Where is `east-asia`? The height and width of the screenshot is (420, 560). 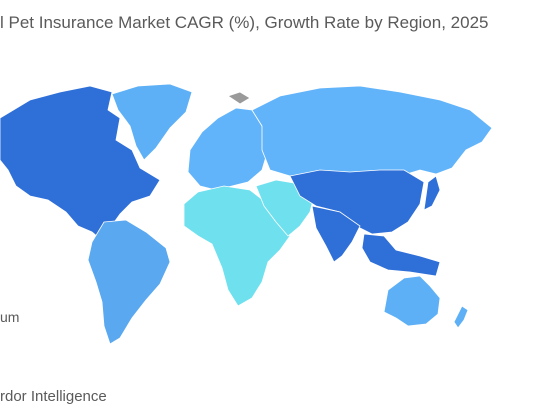 east-asia is located at coordinates (357, 202).